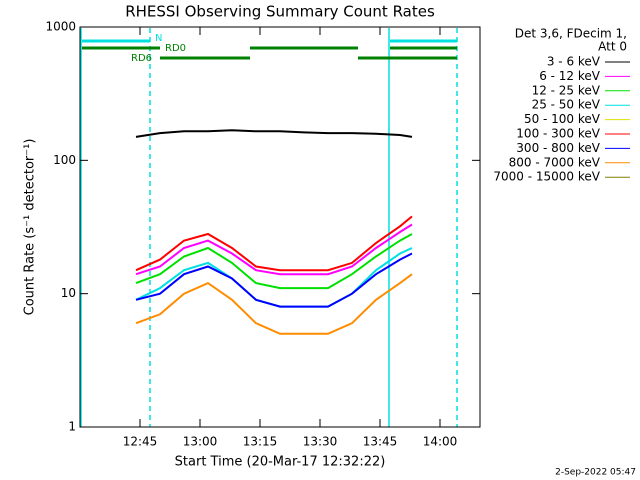 The image size is (640, 480). Describe the element at coordinates (595, 473) in the screenshot. I see `footer: 2-Sep-2022 05:47` at that location.